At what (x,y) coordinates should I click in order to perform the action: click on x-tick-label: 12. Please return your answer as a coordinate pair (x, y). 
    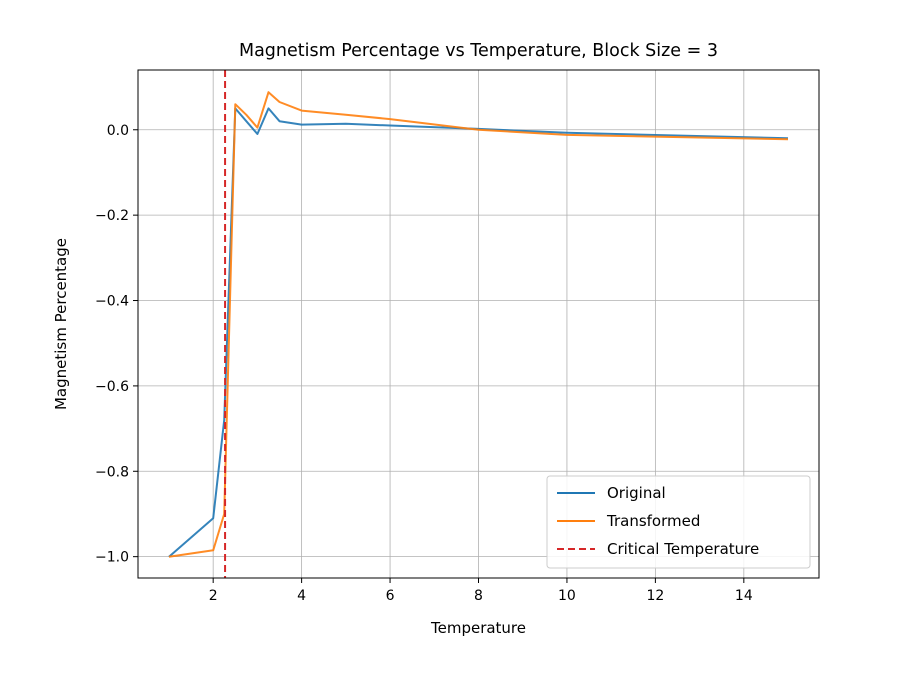
    Looking at the image, I should click on (655, 596).